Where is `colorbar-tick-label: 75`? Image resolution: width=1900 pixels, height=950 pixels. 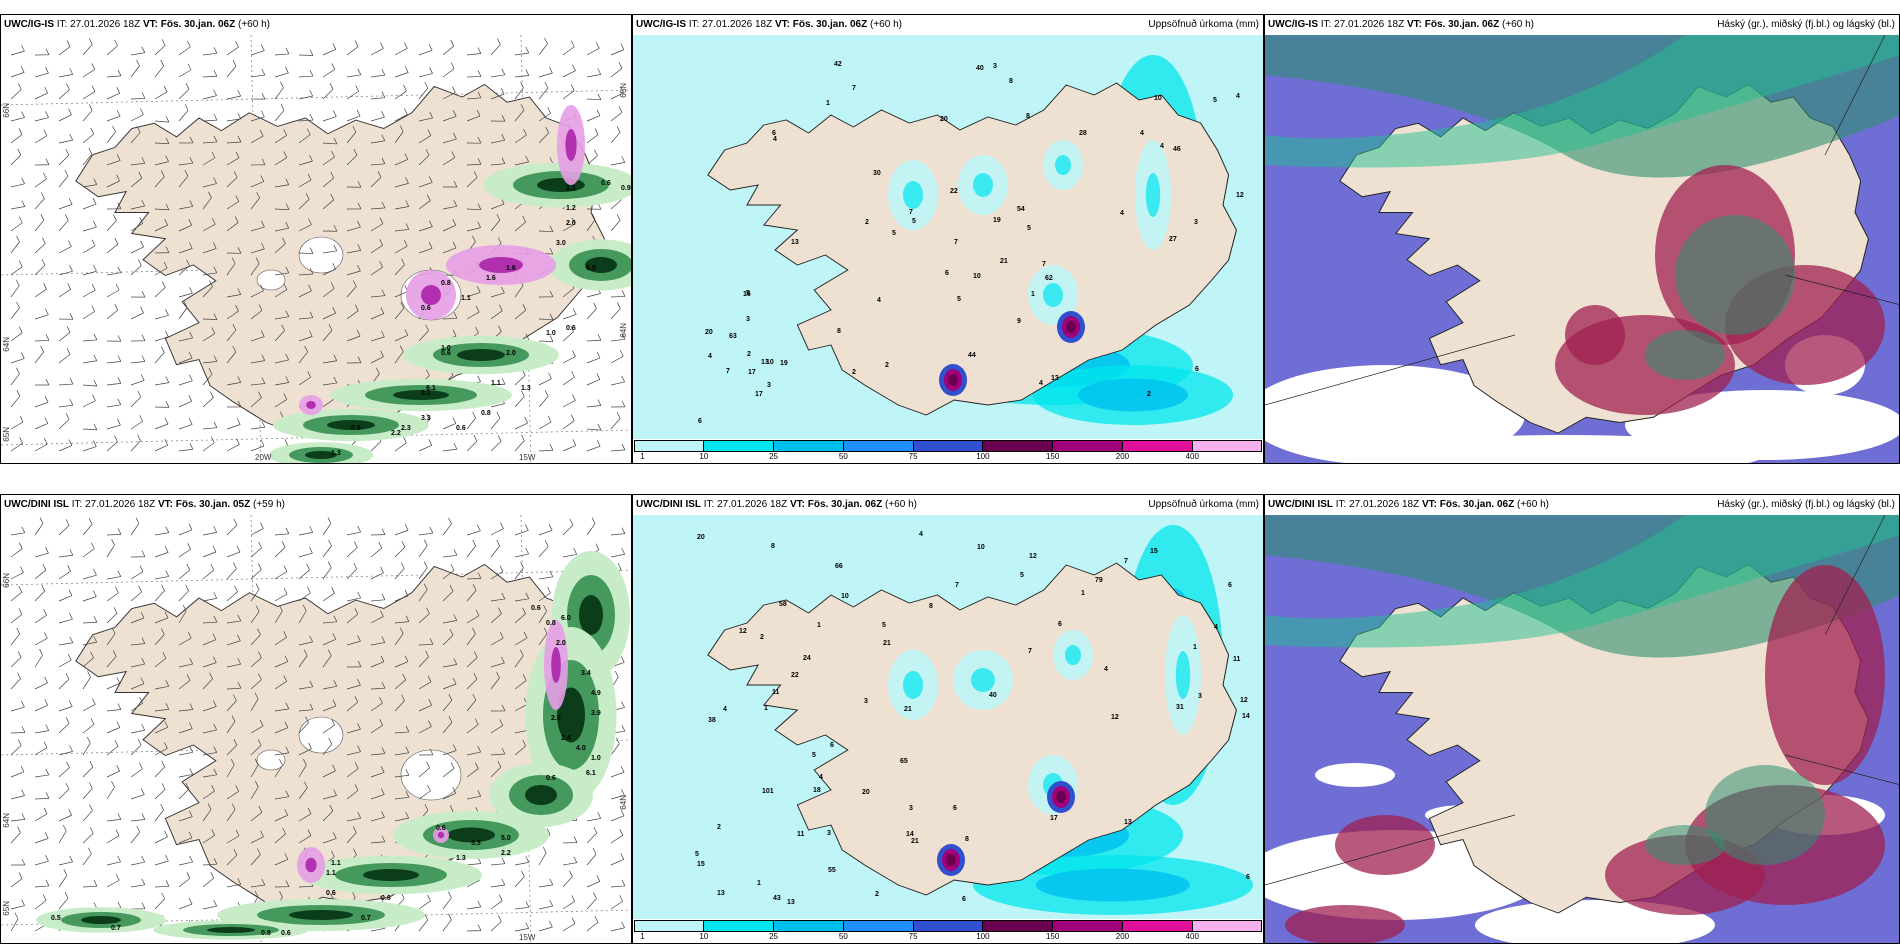
colorbar-tick-label: 75 is located at coordinates (913, 936).